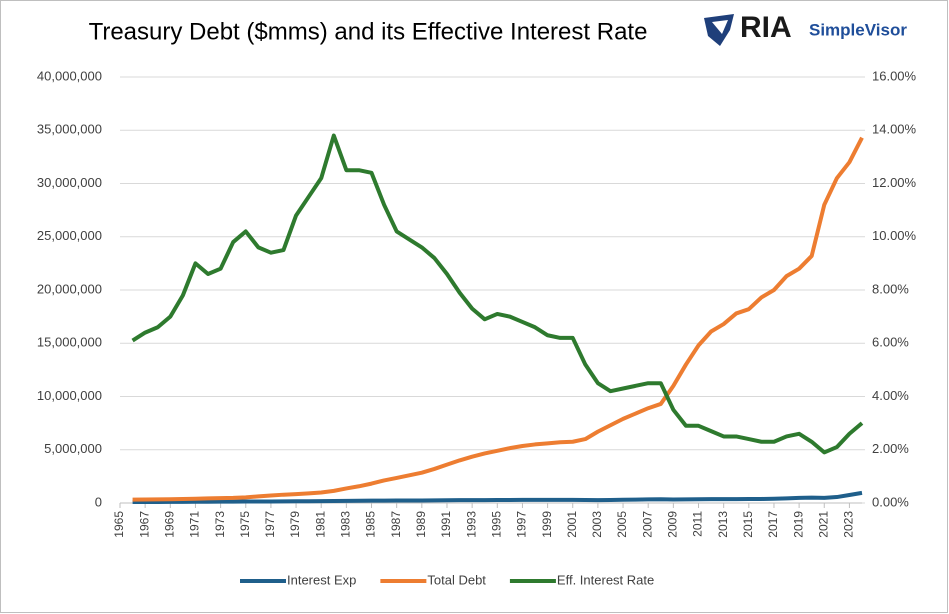  Describe the element at coordinates (446, 524) in the screenshot. I see `x-tick-label: 1991` at that location.